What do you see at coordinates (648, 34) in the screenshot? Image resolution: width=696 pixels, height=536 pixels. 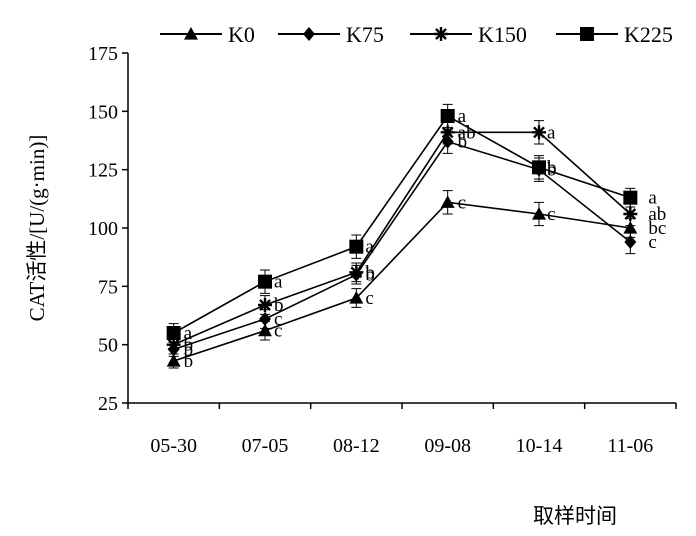 I see `legend-label: K225` at bounding box center [648, 34].